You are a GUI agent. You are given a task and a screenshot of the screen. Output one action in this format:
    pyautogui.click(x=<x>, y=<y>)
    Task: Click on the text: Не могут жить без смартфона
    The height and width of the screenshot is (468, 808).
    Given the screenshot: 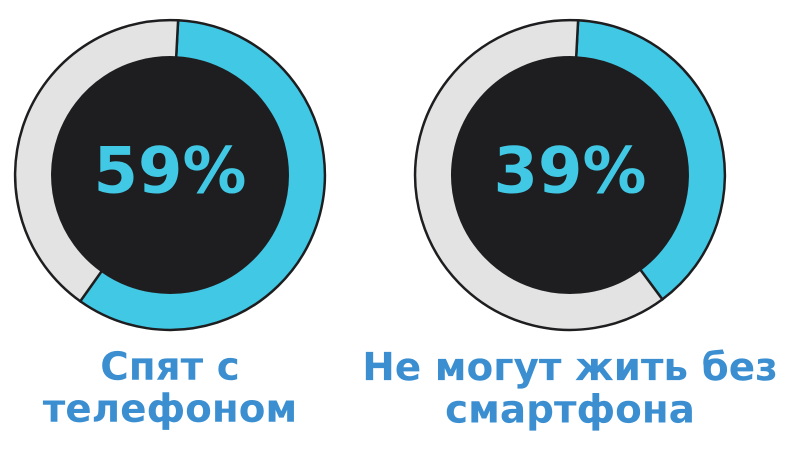 What is the action you would take?
    pyautogui.click(x=571, y=390)
    